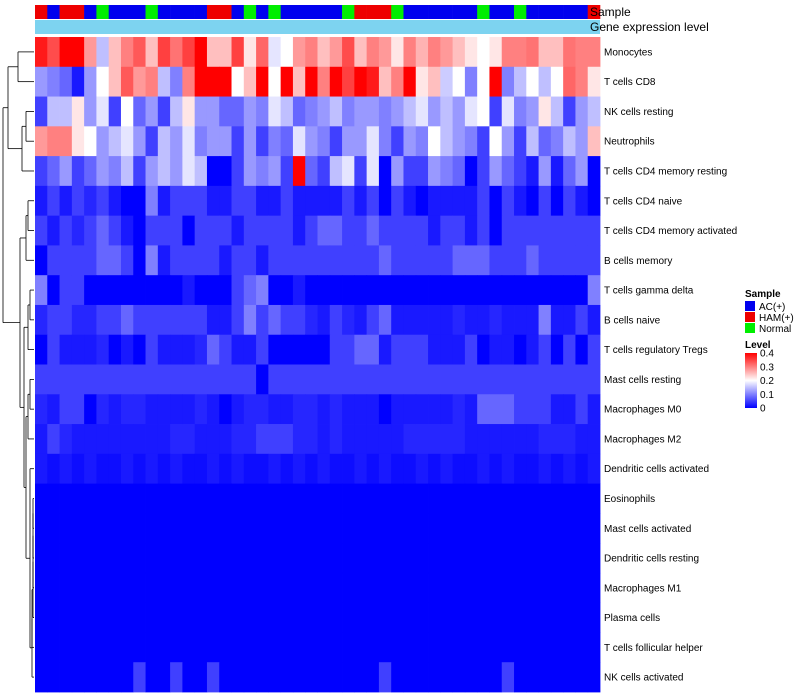  I want to click on legend-swatch-nor, so click(750, 328).